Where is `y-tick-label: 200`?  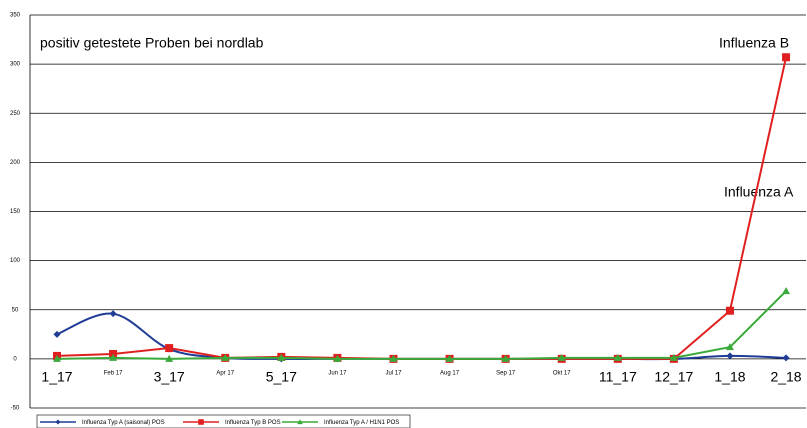 y-tick-label: 200 is located at coordinates (15, 163).